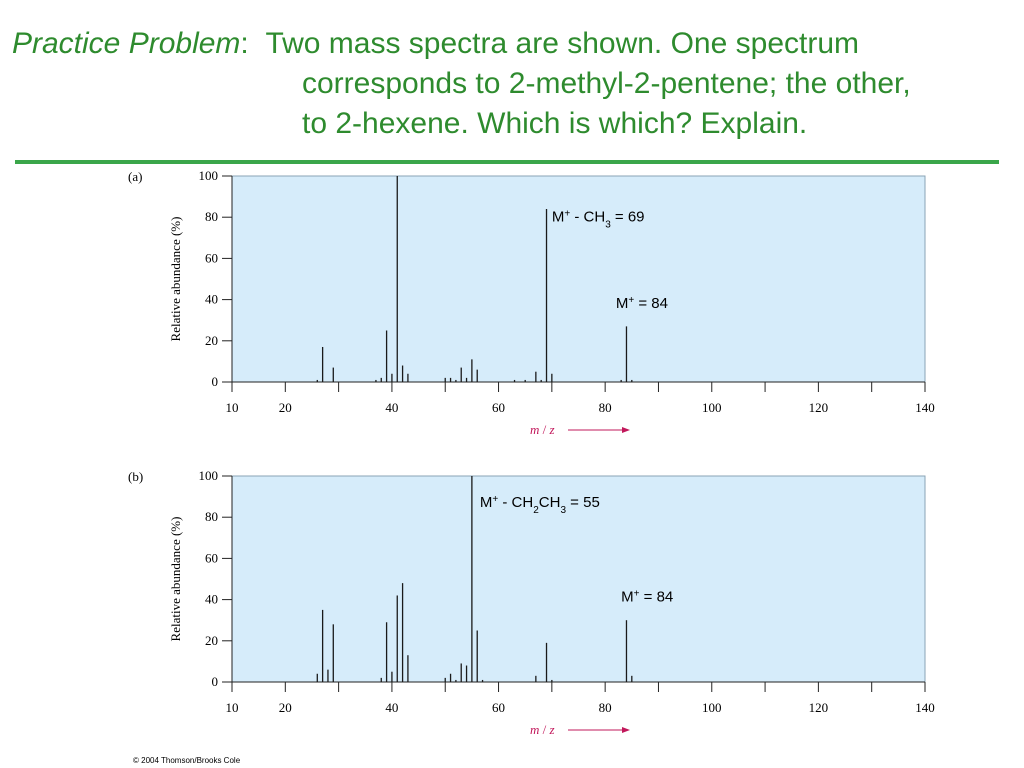  Describe the element at coordinates (244, 43) in the screenshot. I see `title-colon: :` at that location.